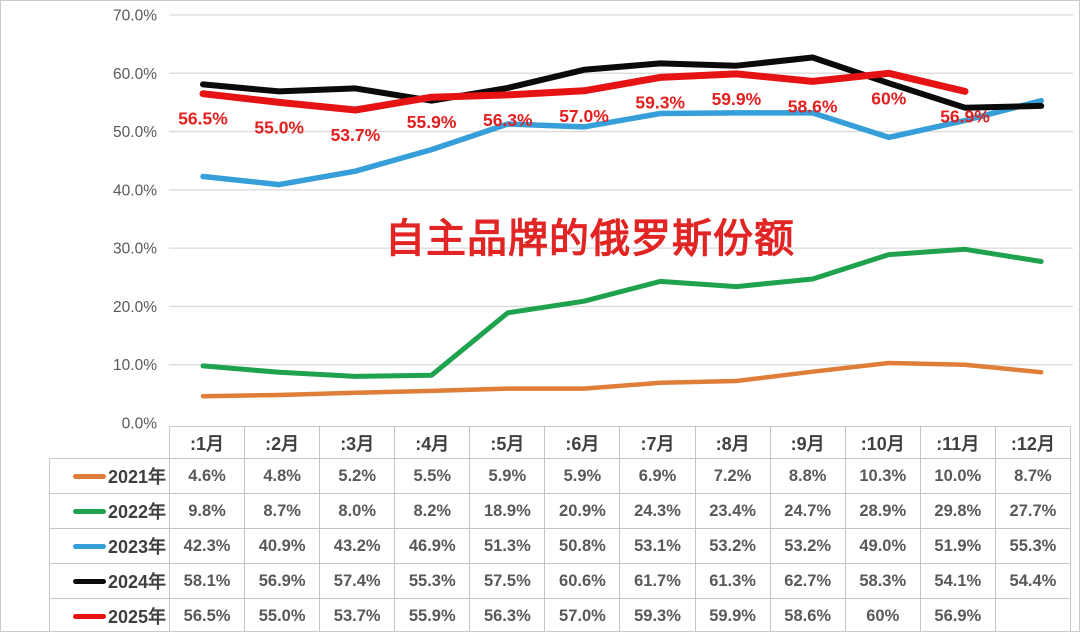 The height and width of the screenshot is (632, 1080). I want to click on value-cell: 5.5%, so click(432, 476).